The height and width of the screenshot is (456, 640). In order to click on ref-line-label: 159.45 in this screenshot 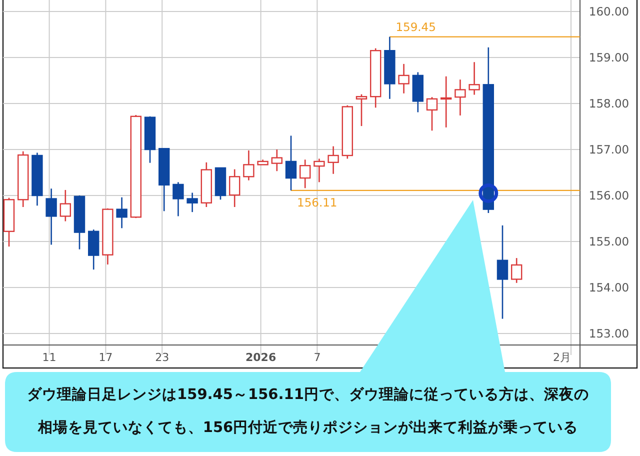, I will do `click(416, 27)`.